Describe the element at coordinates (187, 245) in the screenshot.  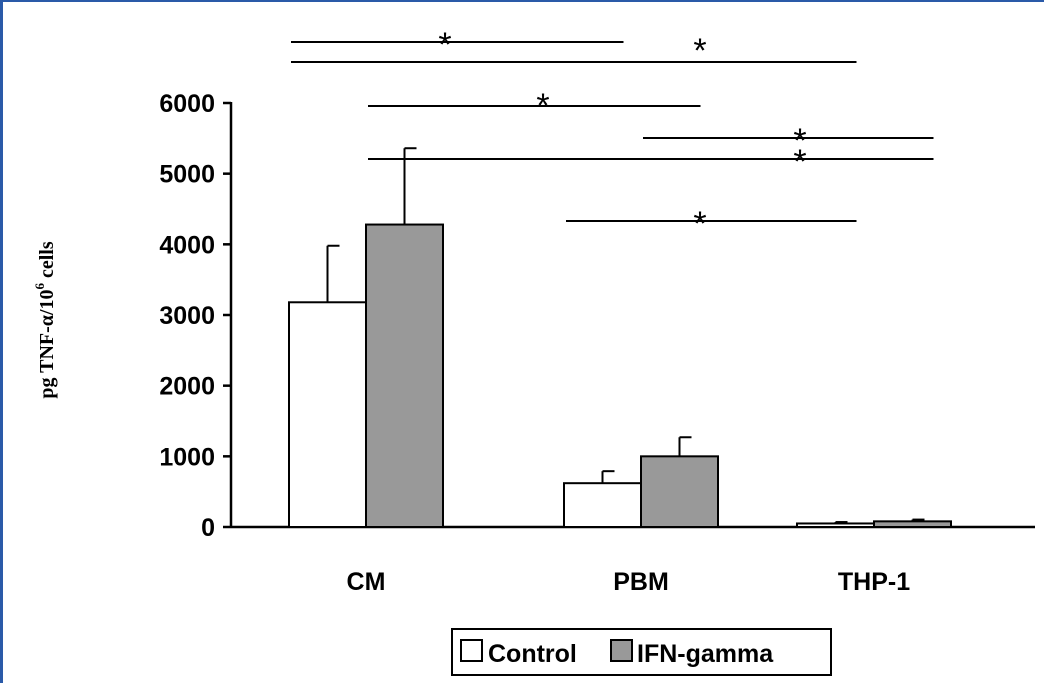
I see `y-tick-label: 4000` at that location.